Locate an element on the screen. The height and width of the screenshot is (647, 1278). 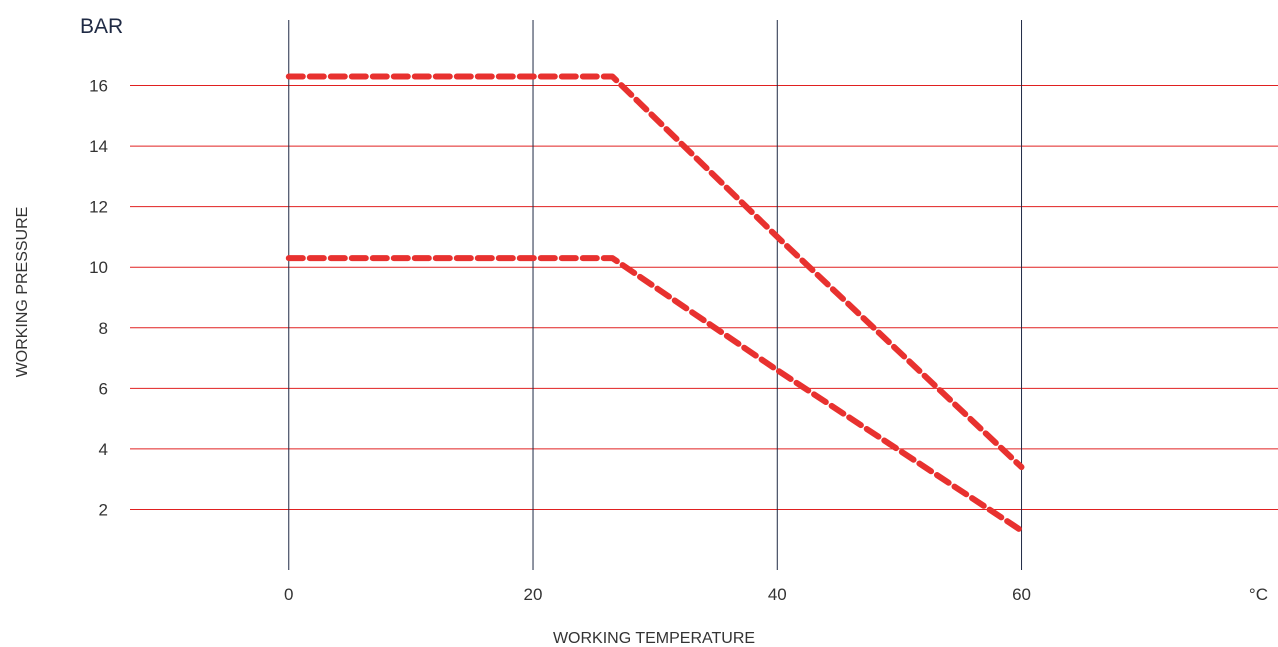
y-tick-label-8: 8 is located at coordinates (103, 328).